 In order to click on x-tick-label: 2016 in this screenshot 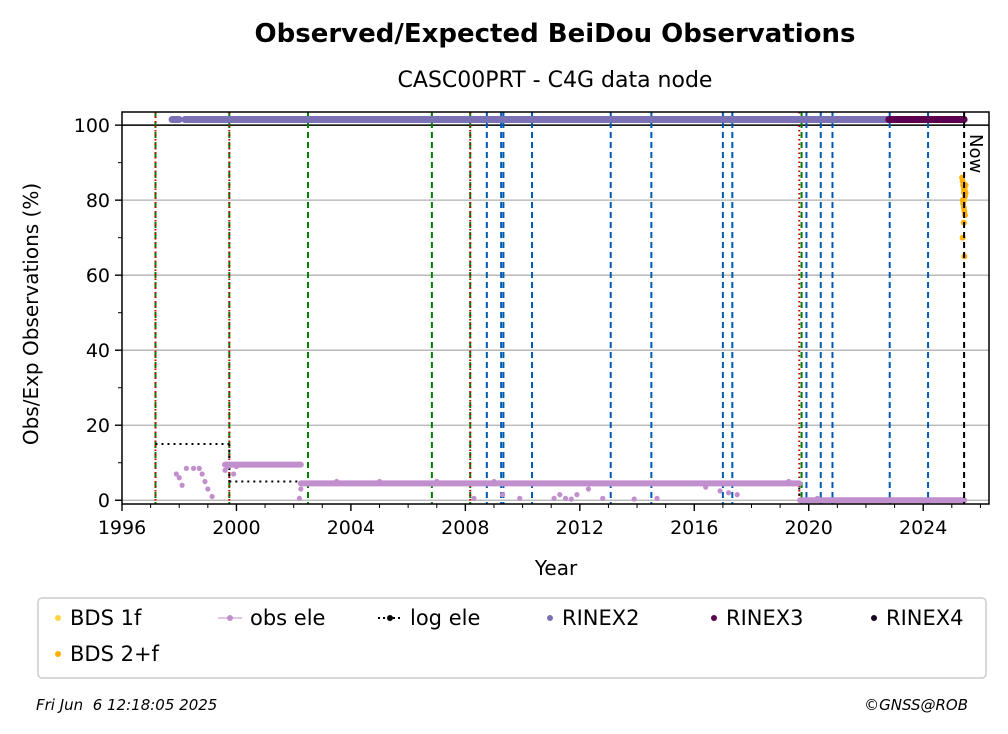, I will do `click(694, 528)`.